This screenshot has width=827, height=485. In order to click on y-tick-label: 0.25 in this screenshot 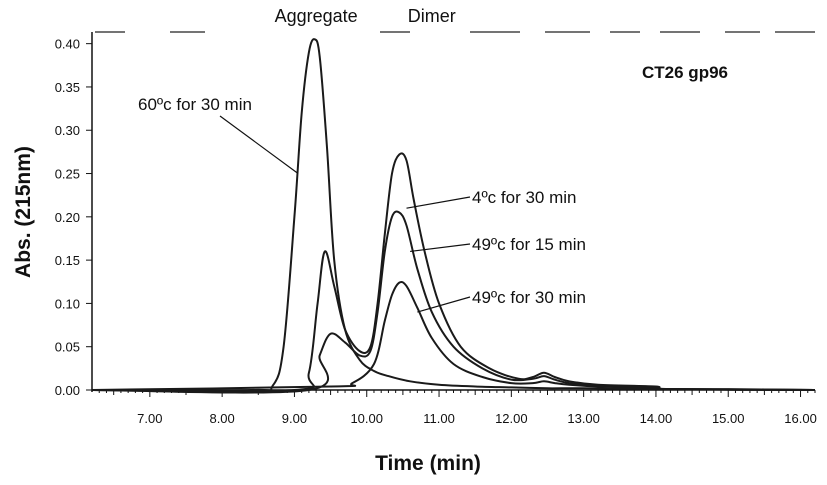, I will do `click(67, 174)`.